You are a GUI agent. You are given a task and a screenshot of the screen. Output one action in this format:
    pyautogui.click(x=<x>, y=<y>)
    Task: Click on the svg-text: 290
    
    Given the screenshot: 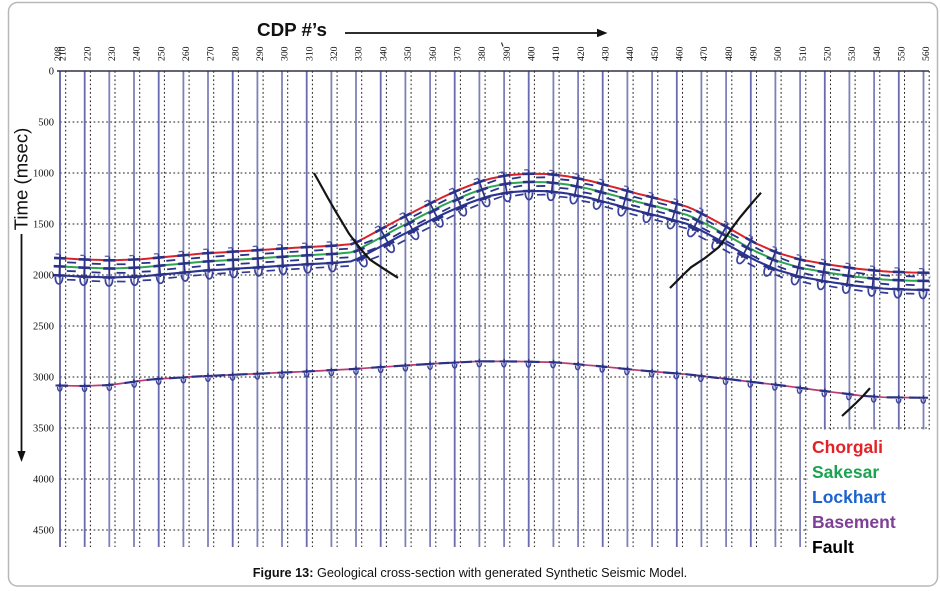 What is the action you would take?
    pyautogui.click(x=260, y=53)
    